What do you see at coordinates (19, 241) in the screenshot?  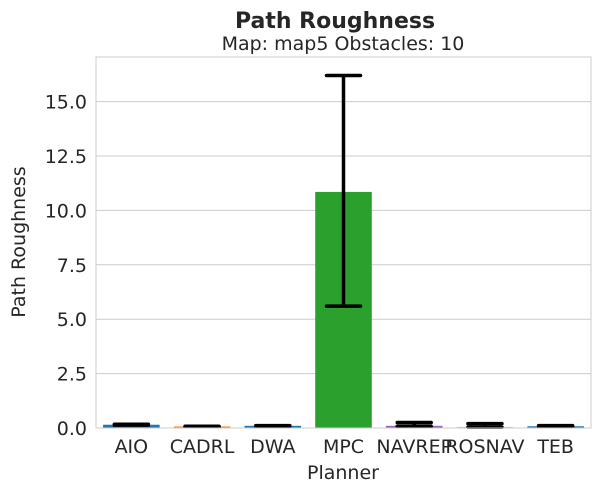 I see `y-axis-label: Path Roughness` at bounding box center [19, 241].